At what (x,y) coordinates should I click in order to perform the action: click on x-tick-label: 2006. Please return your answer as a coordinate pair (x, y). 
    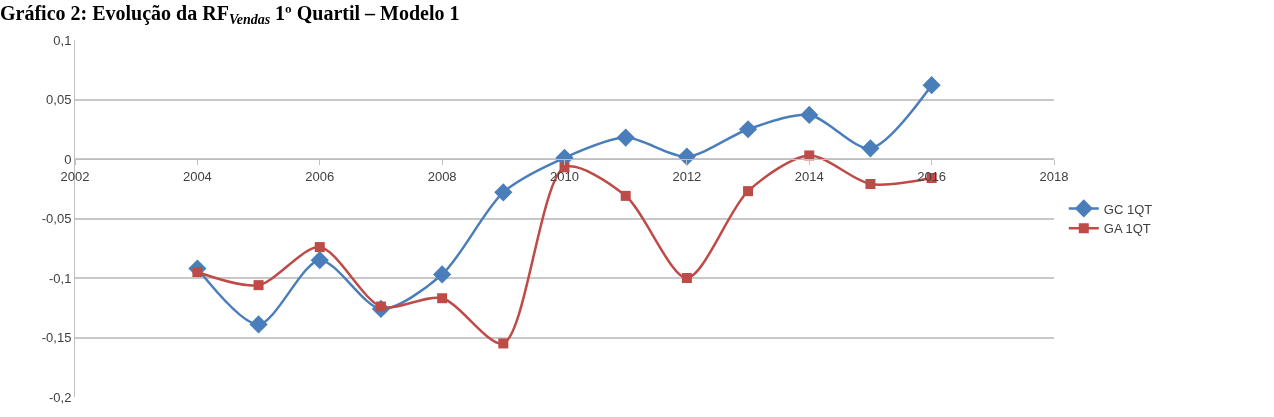
    Looking at the image, I should click on (320, 176).